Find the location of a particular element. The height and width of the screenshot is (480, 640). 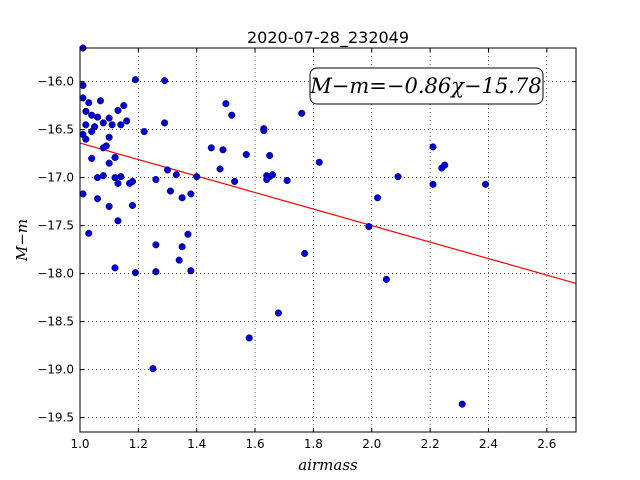

x-tick-labels: 1.0 1.2 1.4 1.6 1.8 2.0 2.2 2.4 2.6 is located at coordinates (313, 444).